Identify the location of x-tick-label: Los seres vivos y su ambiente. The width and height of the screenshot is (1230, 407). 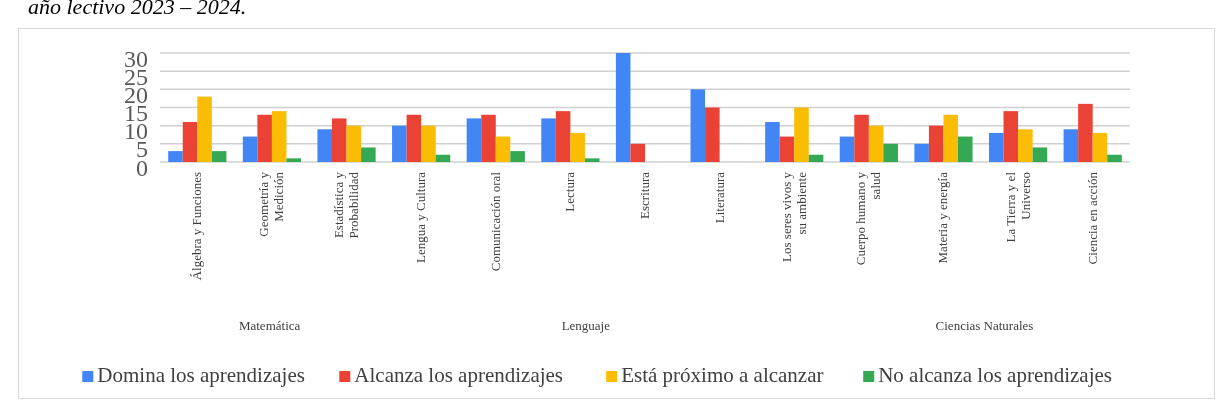
(793, 216).